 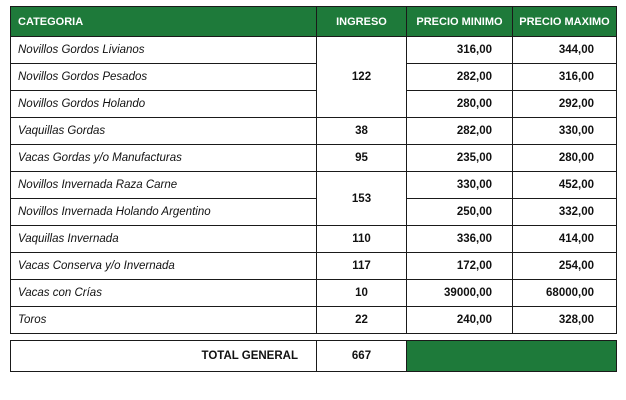 What do you see at coordinates (361, 266) in the screenshot?
I see `ingreso-cell: 117` at bounding box center [361, 266].